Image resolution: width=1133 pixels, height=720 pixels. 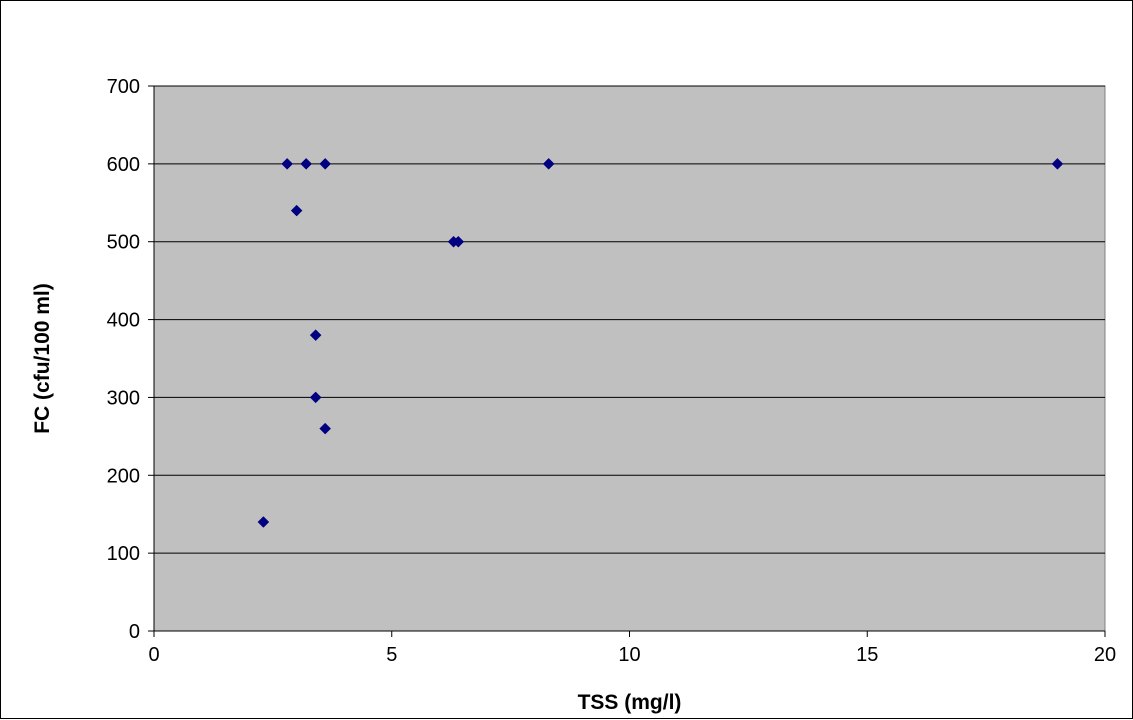 What do you see at coordinates (630, 702) in the screenshot?
I see `x-axis-title: TSS (mg/l)` at bounding box center [630, 702].